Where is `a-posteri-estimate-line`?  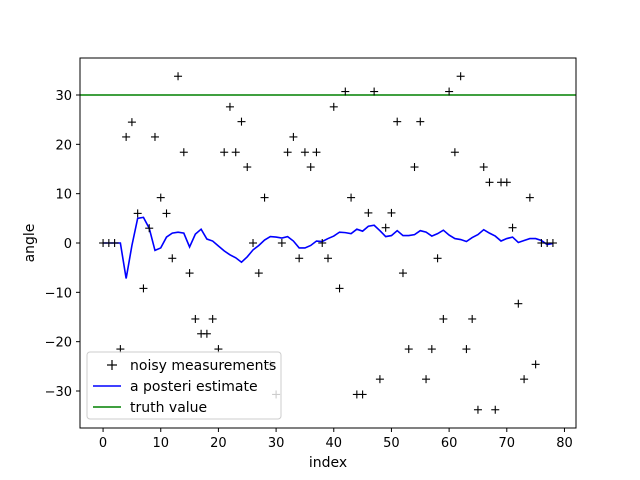
a-posteri-estimate-line is located at coordinates (328, 247).